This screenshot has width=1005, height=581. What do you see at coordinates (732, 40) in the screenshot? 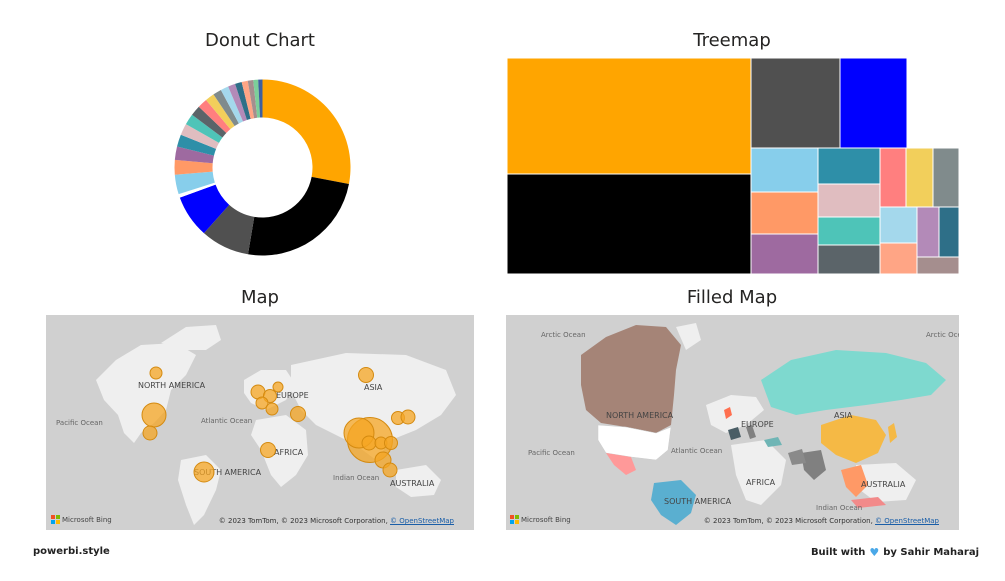
I see `treemap-title: Treemap` at bounding box center [732, 40].